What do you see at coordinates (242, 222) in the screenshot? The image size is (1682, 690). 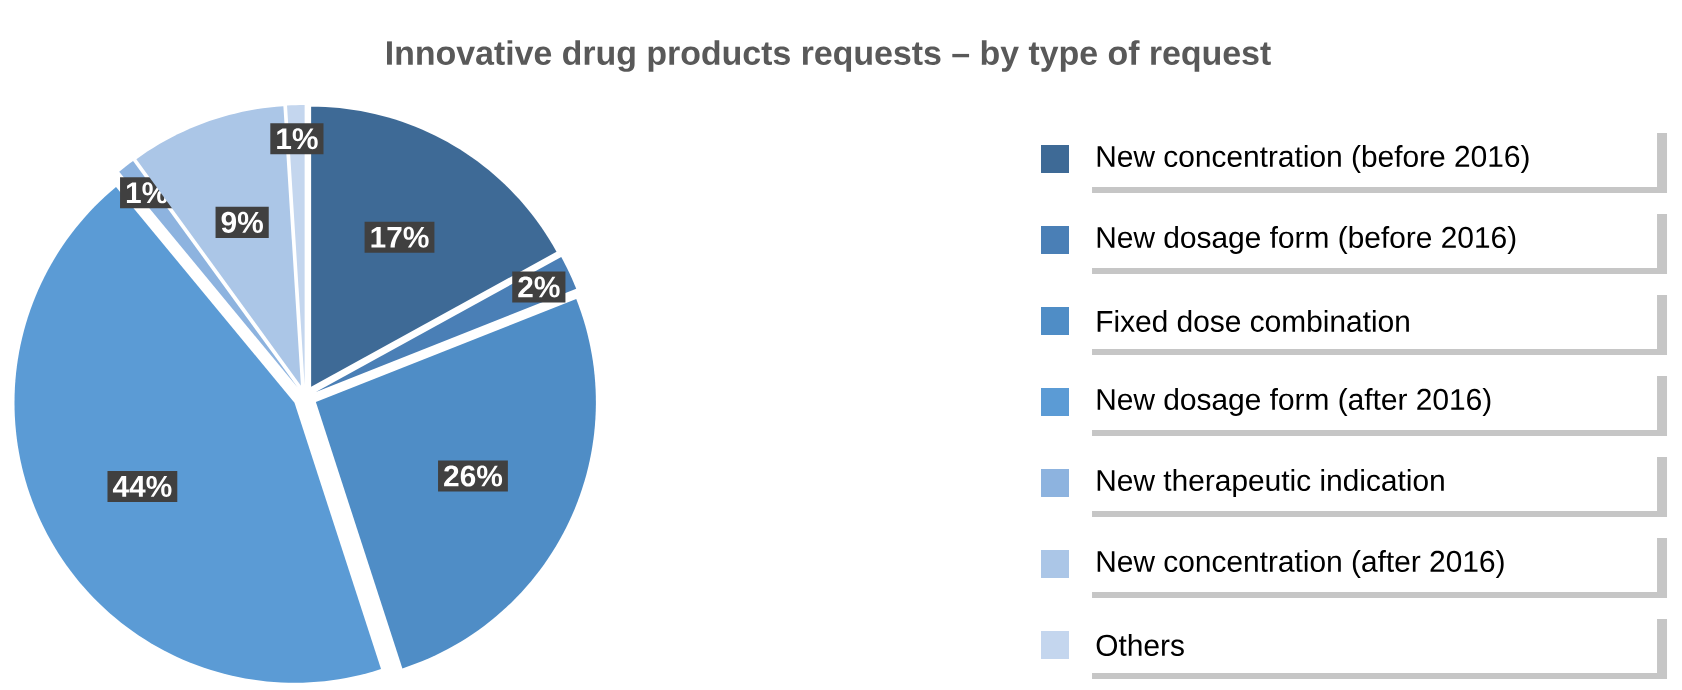 I see `data-label: 9%` at bounding box center [242, 222].